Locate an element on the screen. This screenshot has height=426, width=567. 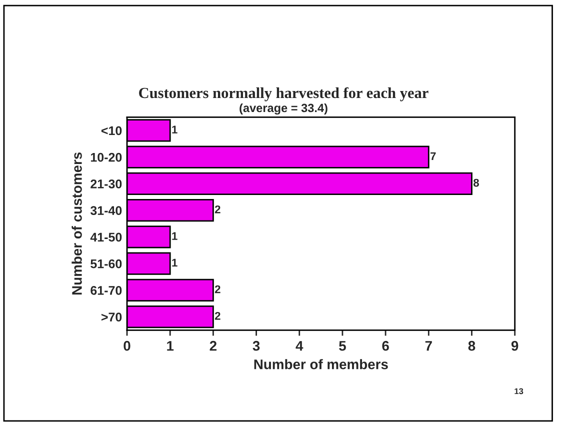
data-label: 8 is located at coordinates (476, 182).